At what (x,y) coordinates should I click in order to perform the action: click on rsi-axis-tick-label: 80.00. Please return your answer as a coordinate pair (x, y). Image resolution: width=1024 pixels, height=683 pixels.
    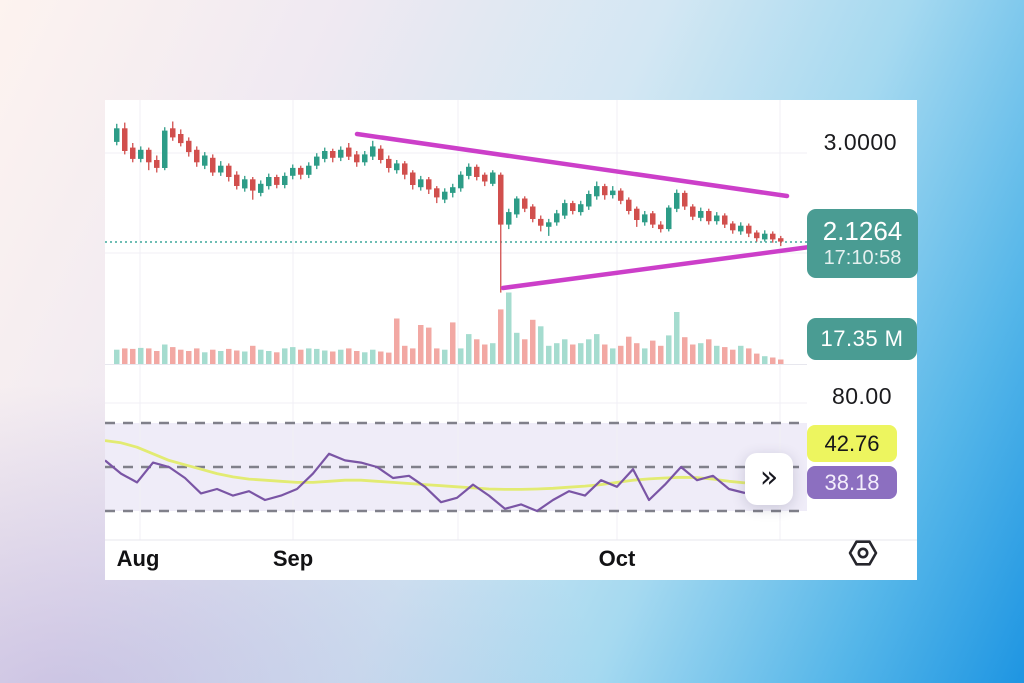
    Looking at the image, I should click on (861, 396).